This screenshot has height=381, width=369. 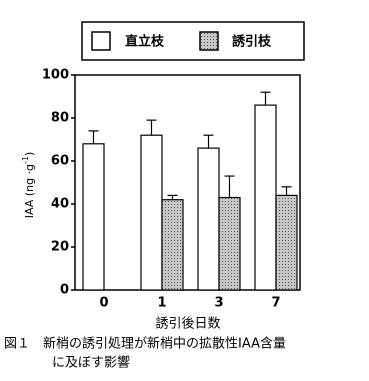 What do you see at coordinates (275, 303) in the screenshot?
I see `x-tick-label: 7` at bounding box center [275, 303].